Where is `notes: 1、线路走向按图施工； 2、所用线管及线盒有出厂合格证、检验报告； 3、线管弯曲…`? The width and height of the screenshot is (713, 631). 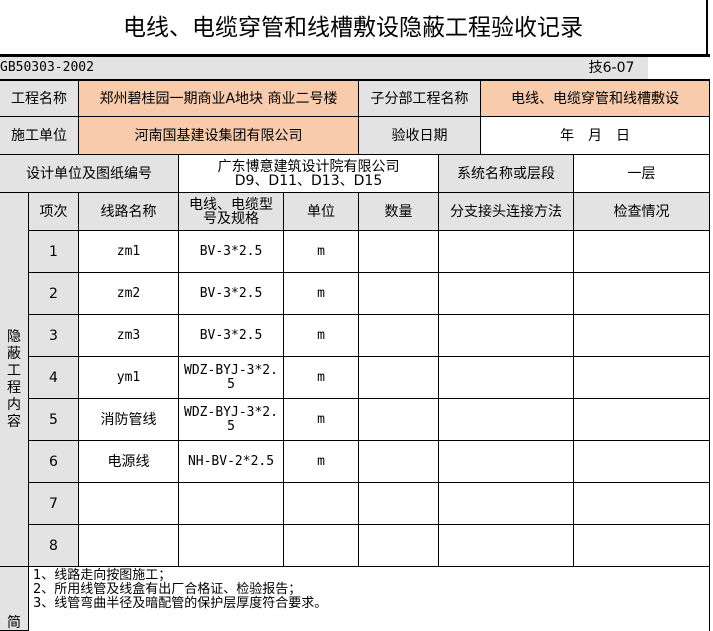 notes: 1、线路走向按图施工； 2、所用线管及线盒有出厂合格证、检验报告； 3、线管弯曲… is located at coordinates (369, 599).